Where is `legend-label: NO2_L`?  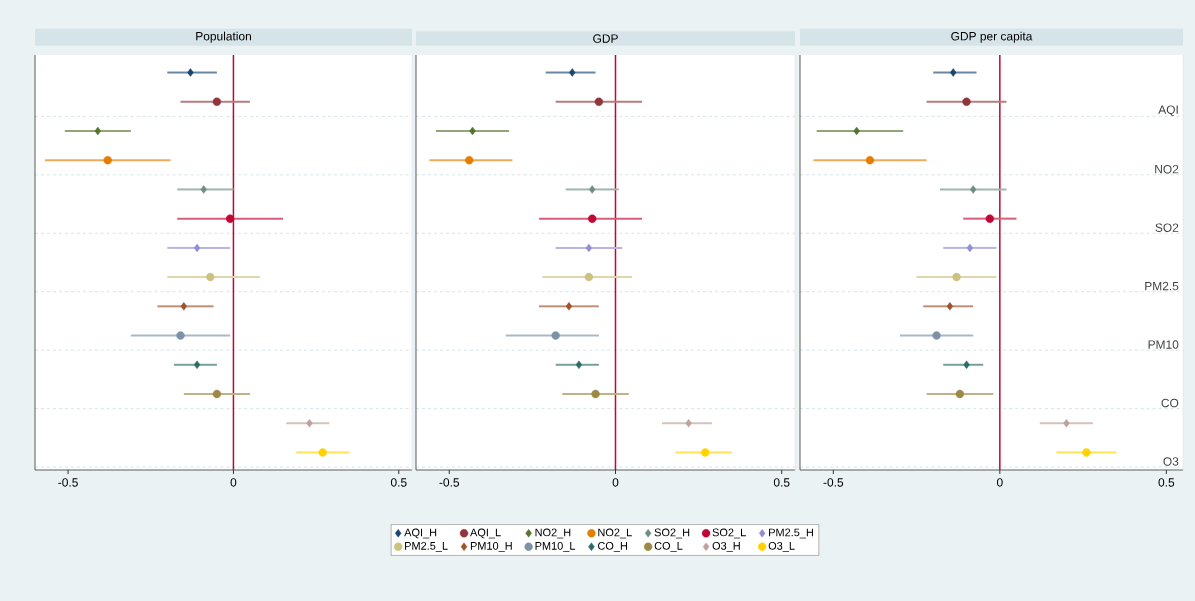
legend-label: NO2_L is located at coordinates (615, 533).